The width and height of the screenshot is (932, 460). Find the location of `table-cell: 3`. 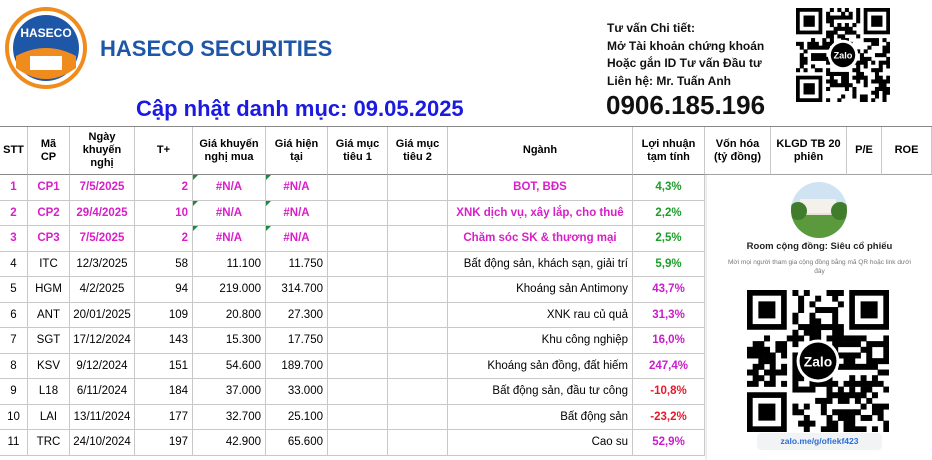

table-cell: 3 is located at coordinates (14, 239).